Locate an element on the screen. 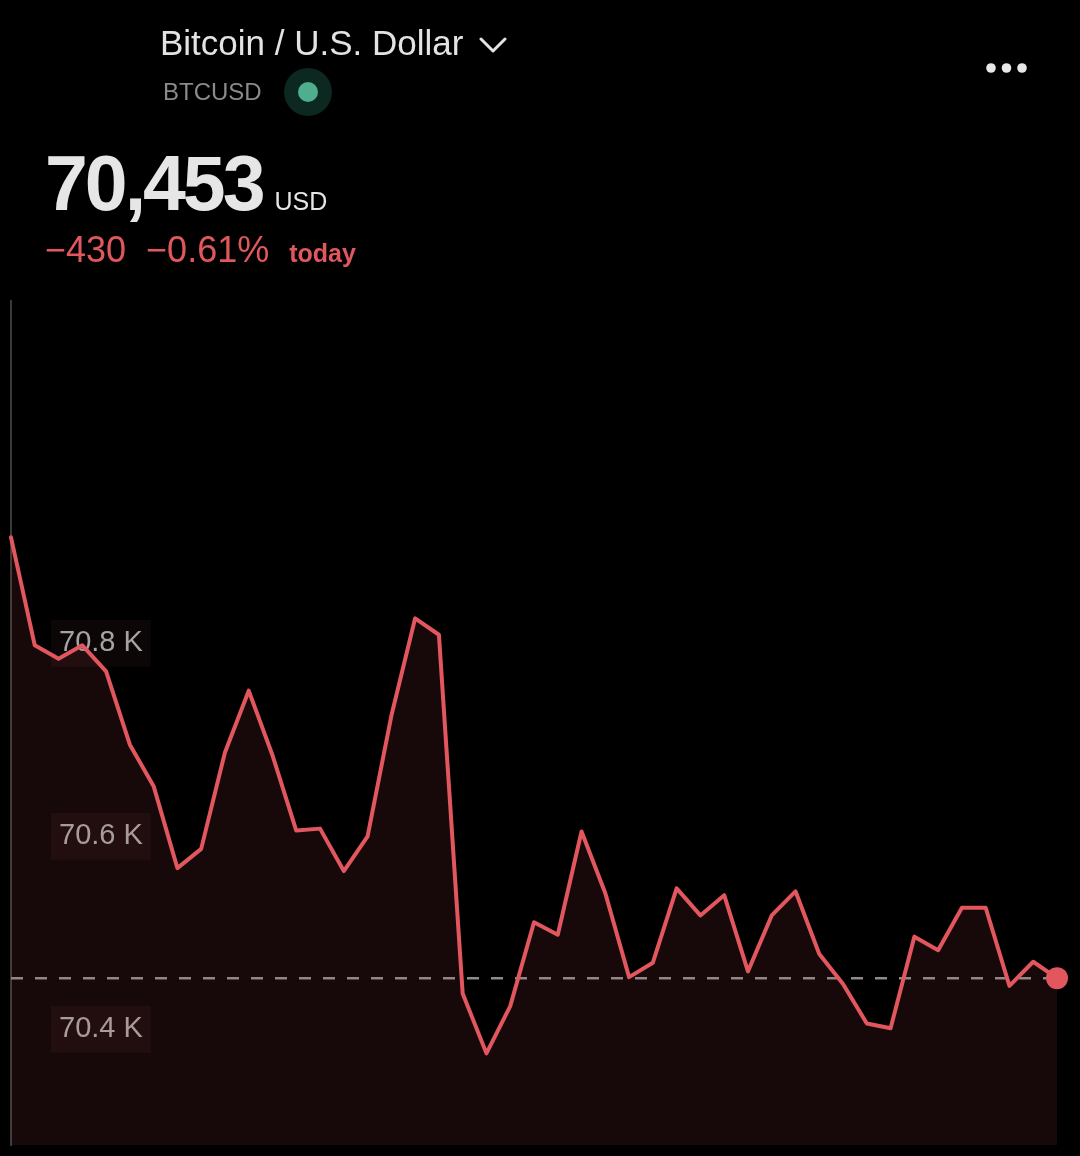 This screenshot has width=1080, height=1156. y-tick-label: 70.4 K is located at coordinates (101, 1027).